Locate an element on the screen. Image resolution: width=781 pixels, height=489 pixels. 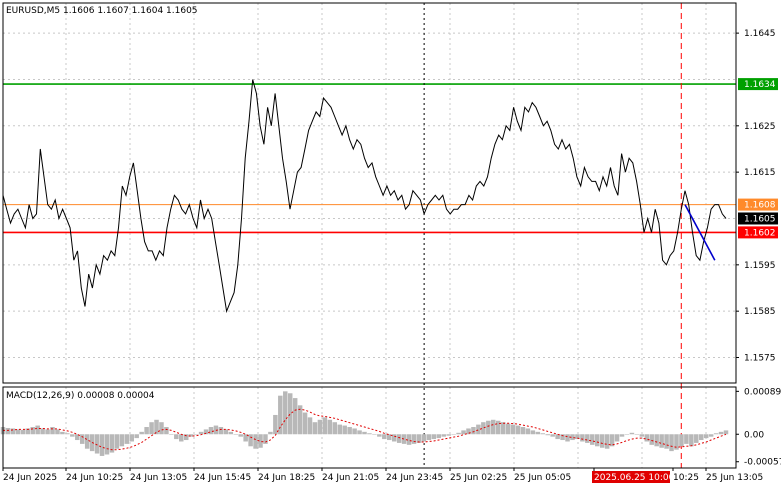
macd-axis: 0.00089 0.00 -0.00057 is located at coordinates (758, 427).